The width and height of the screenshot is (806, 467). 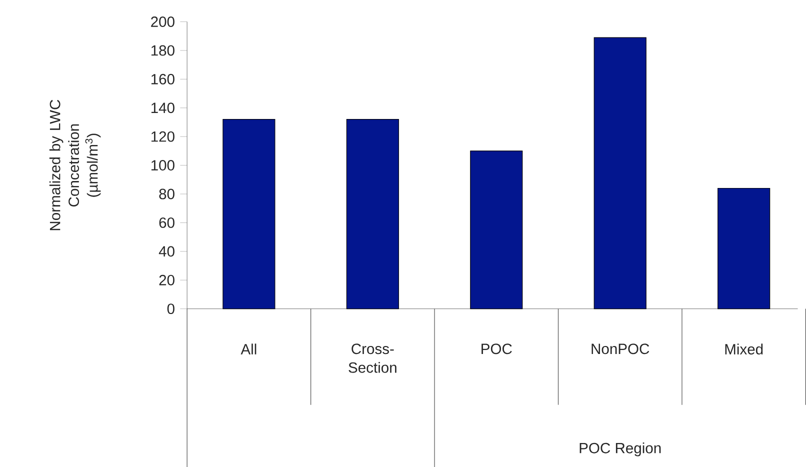 What do you see at coordinates (162, 21) in the screenshot?
I see `y-tick-label: 200` at bounding box center [162, 21].